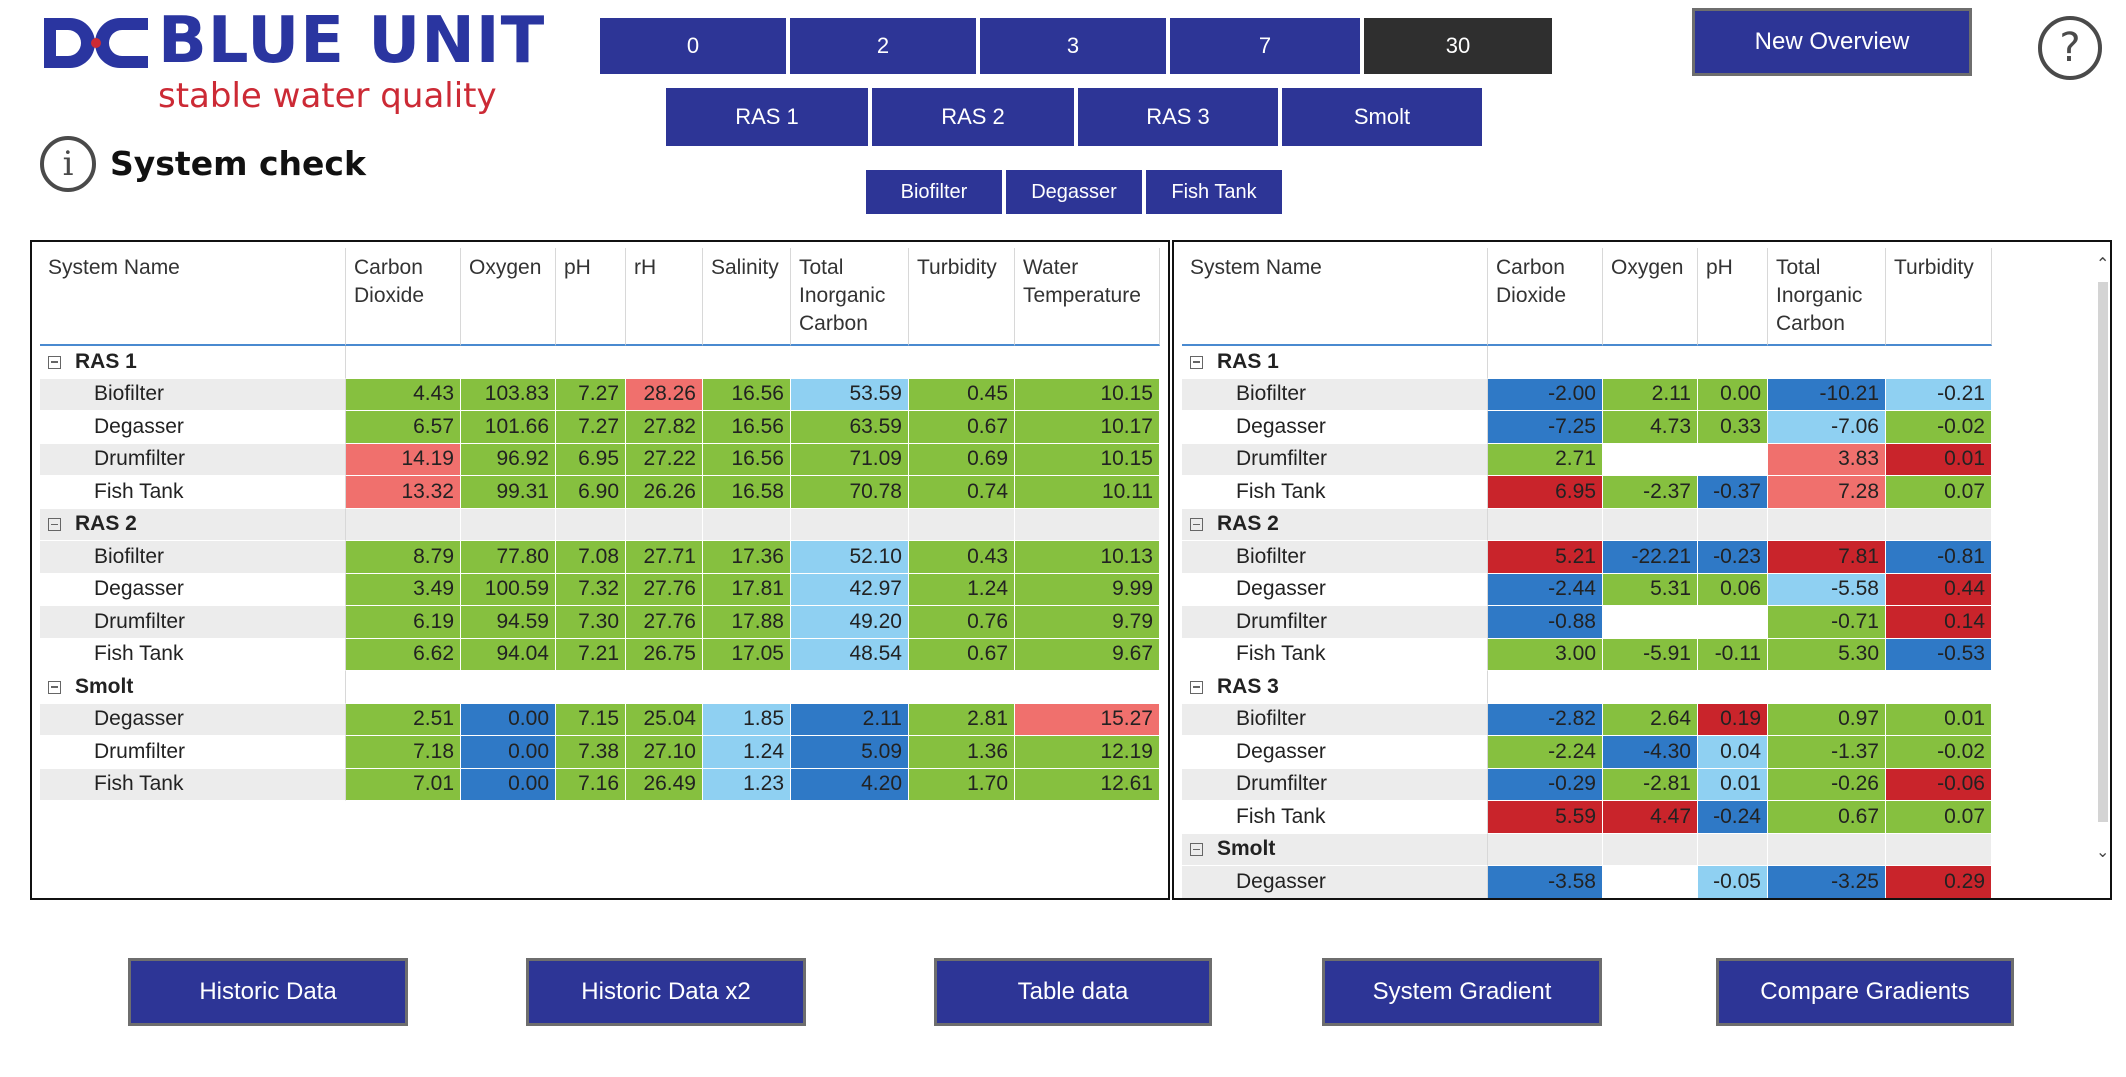 This screenshot has width=2126, height=1077. Describe the element at coordinates (1087, 784) in the screenshot. I see `value-cell-water-temperature: 12.61` at that location.